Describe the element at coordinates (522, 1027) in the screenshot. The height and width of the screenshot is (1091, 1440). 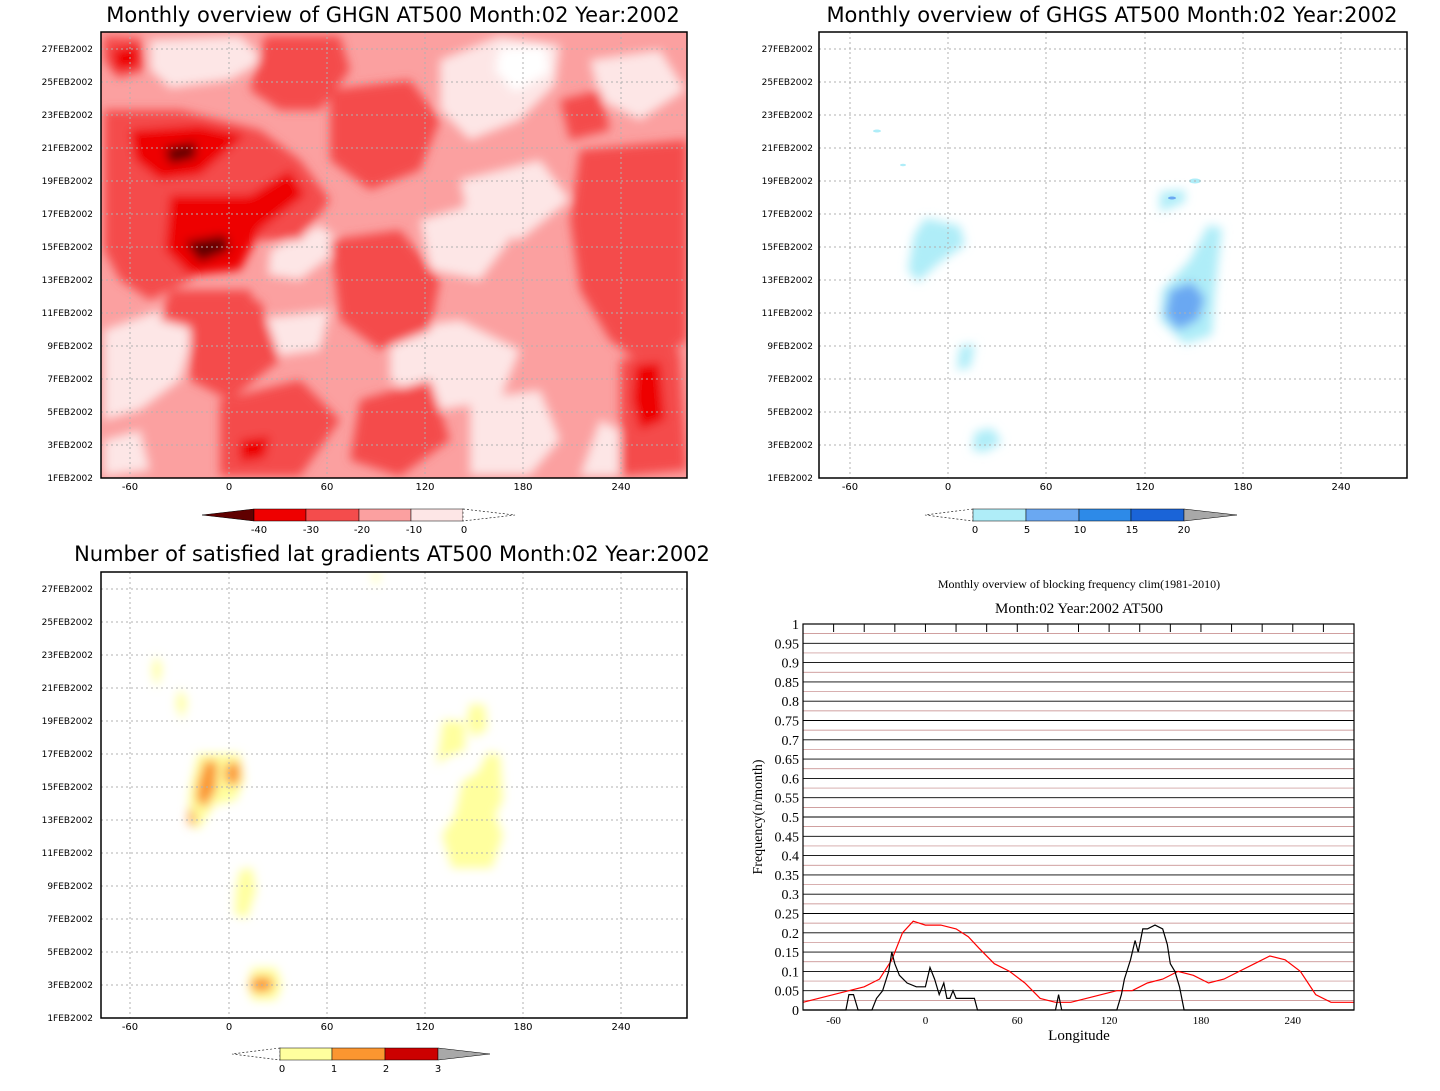
I see `latgrad-xtick: 180` at that location.